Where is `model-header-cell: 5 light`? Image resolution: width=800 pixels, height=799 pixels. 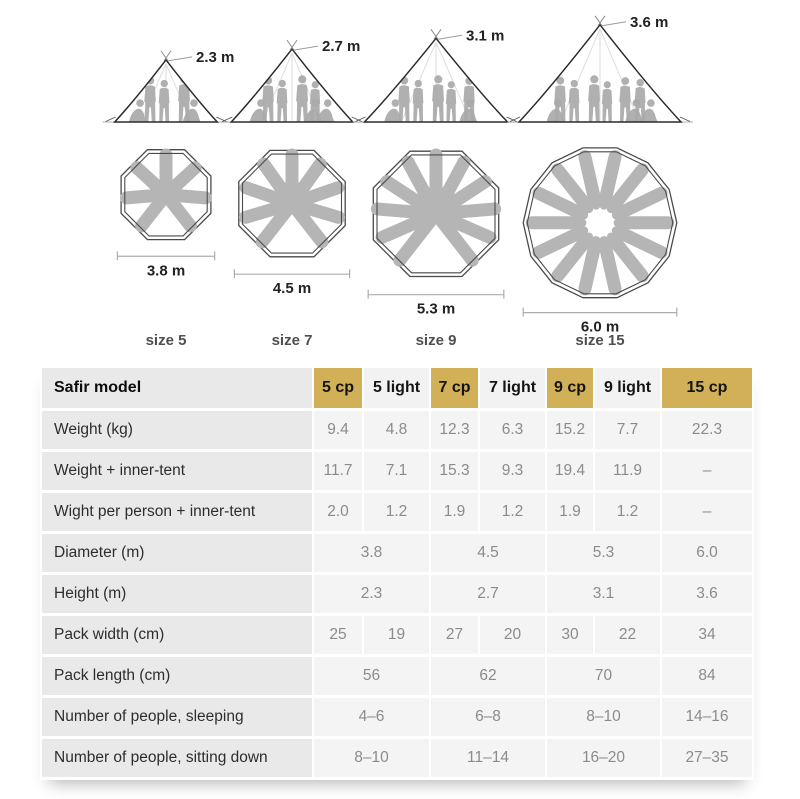 model-header-cell: 5 light is located at coordinates (396, 388).